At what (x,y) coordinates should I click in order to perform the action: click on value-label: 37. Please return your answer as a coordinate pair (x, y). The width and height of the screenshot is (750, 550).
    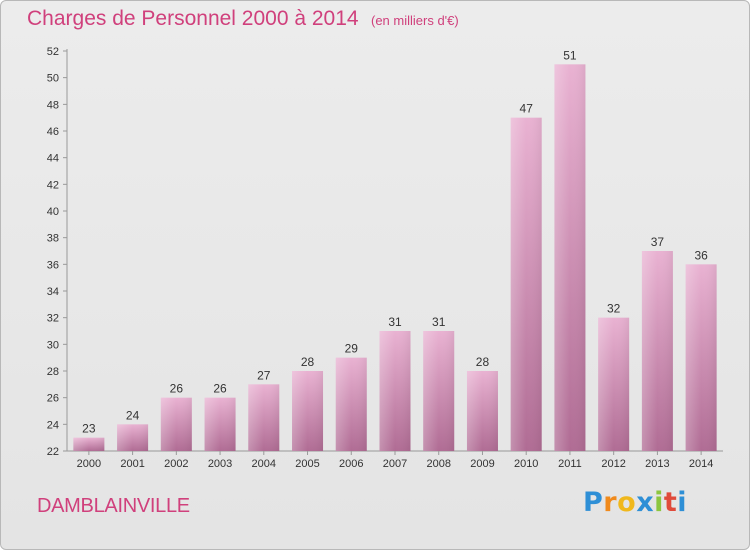
    Looking at the image, I should click on (658, 242).